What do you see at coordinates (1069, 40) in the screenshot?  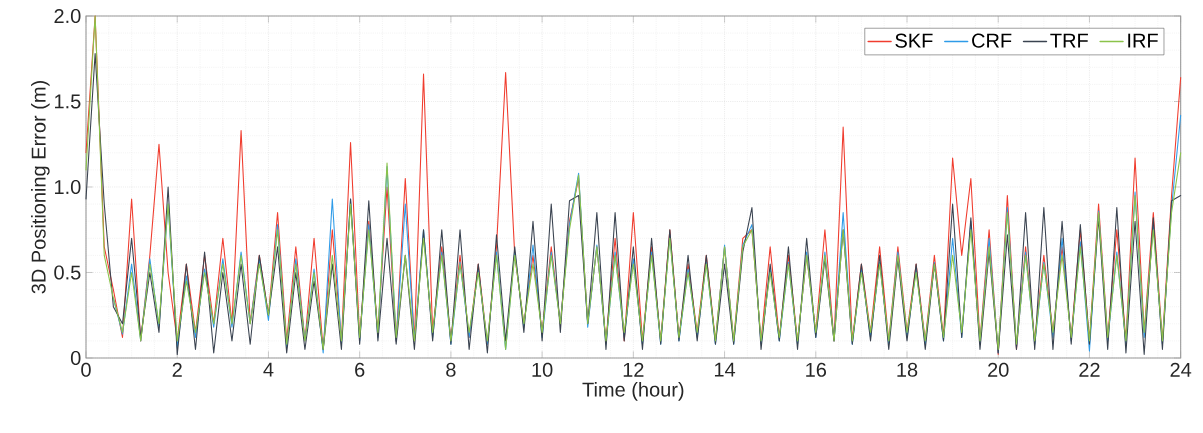 I see `legend-label: TRF` at bounding box center [1069, 40].